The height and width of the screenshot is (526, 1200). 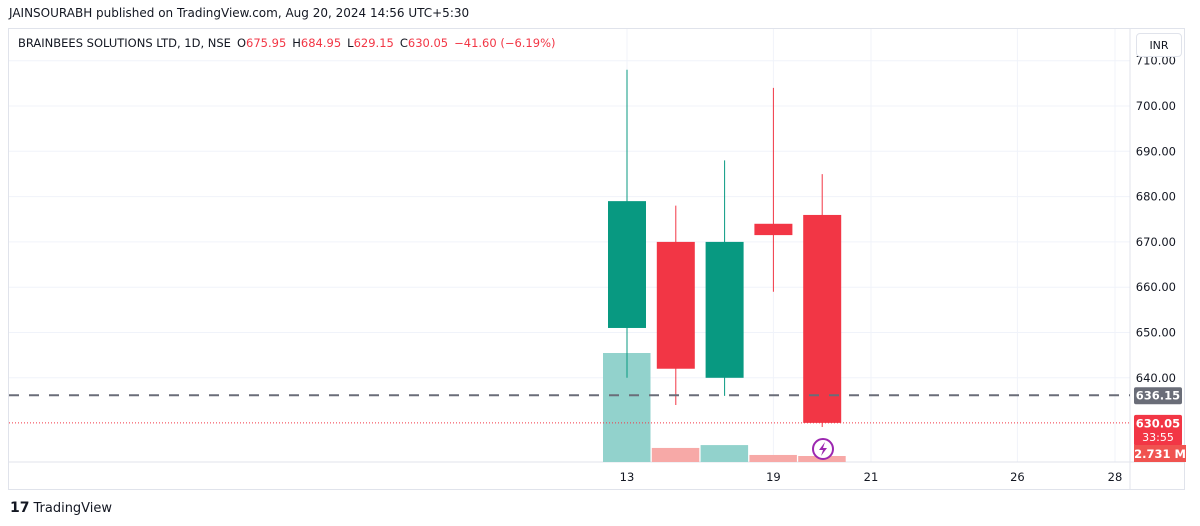 I want to click on lightning-icon-bolt, so click(x=823, y=449).